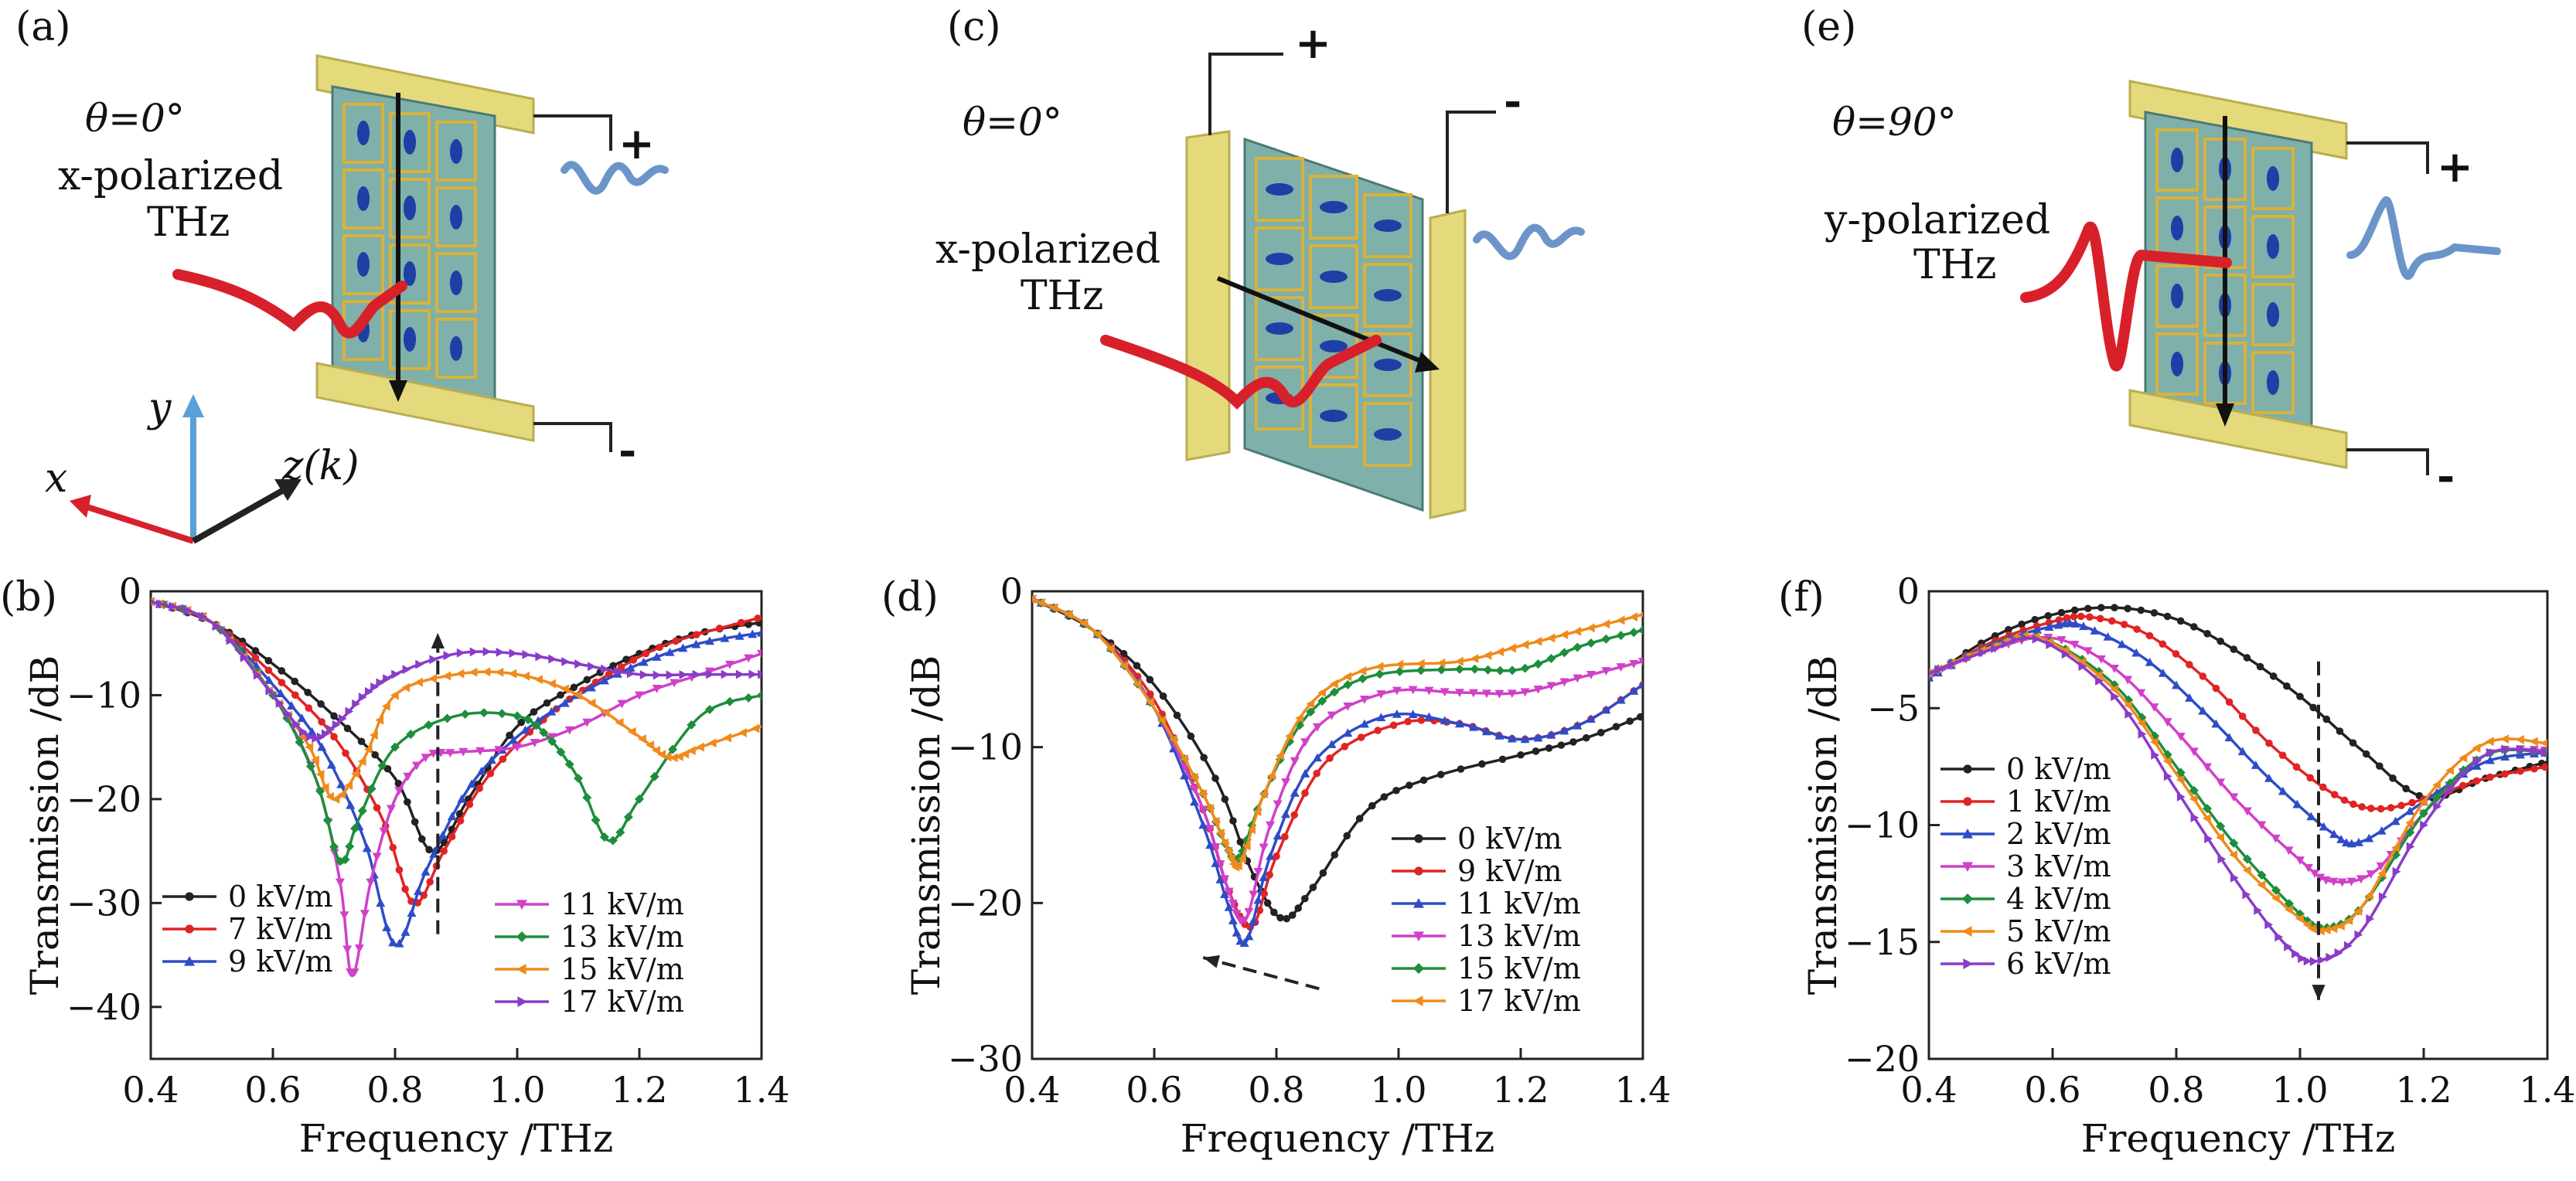  Describe the element at coordinates (521, 969) in the screenshot. I see `legend-marker` at that location.